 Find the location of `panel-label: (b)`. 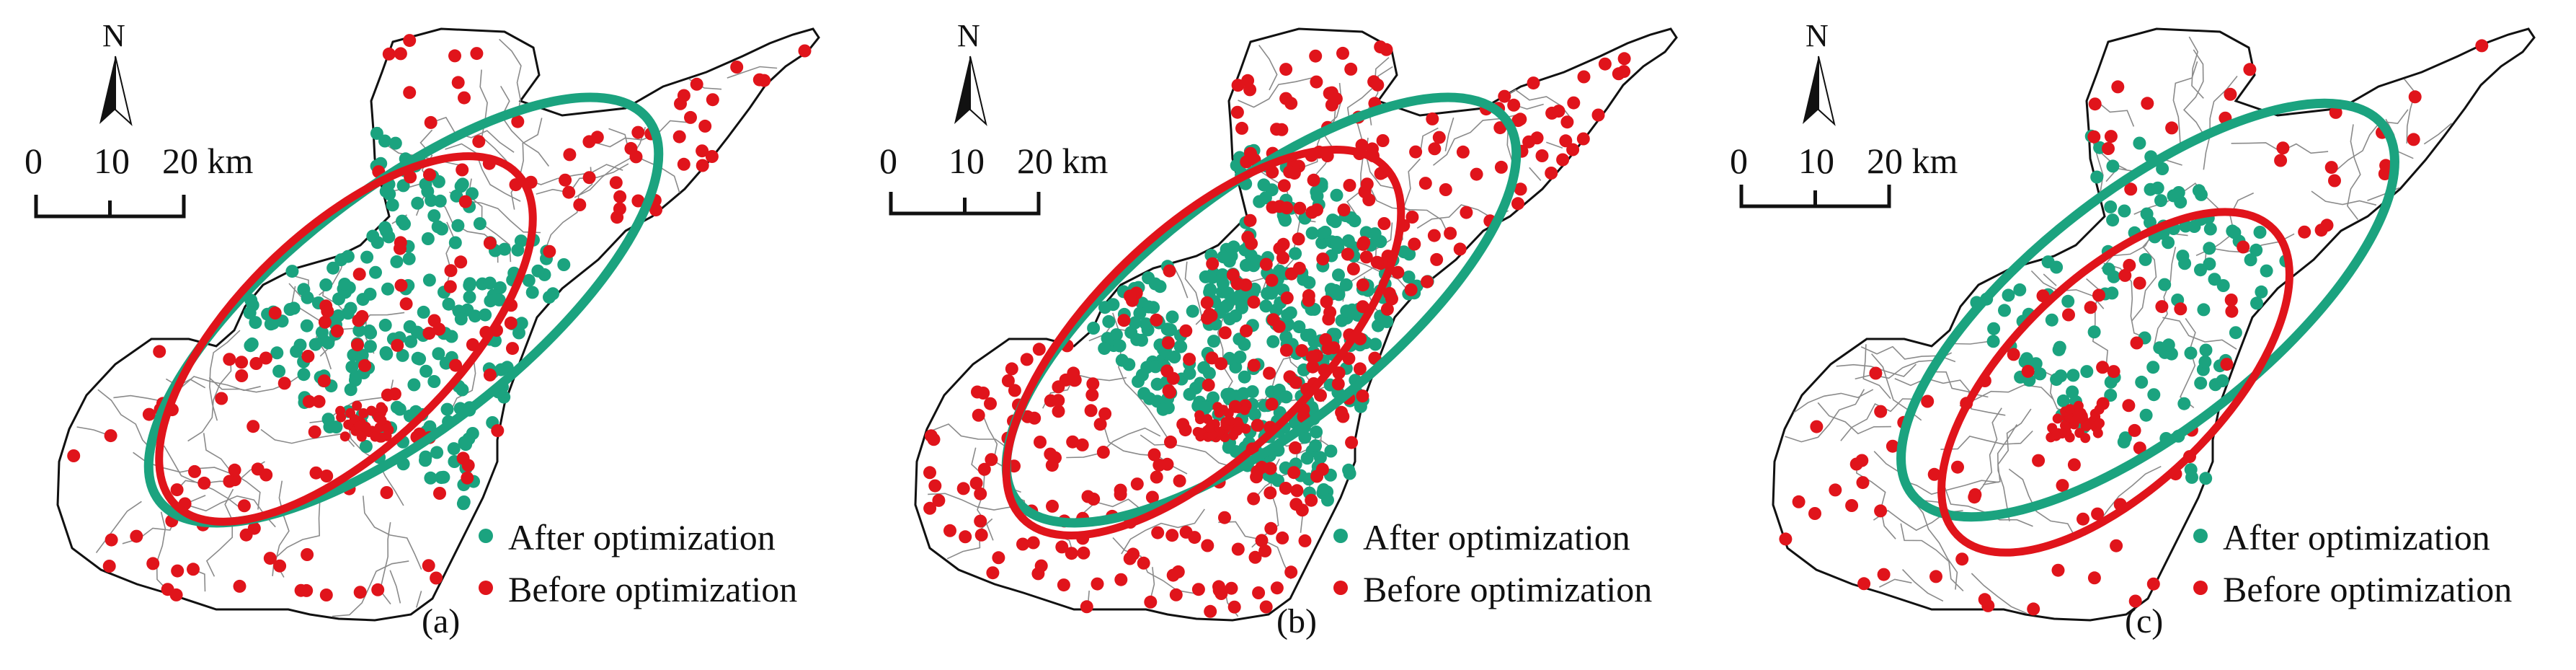

panel-label: (b) is located at coordinates (1296, 621).